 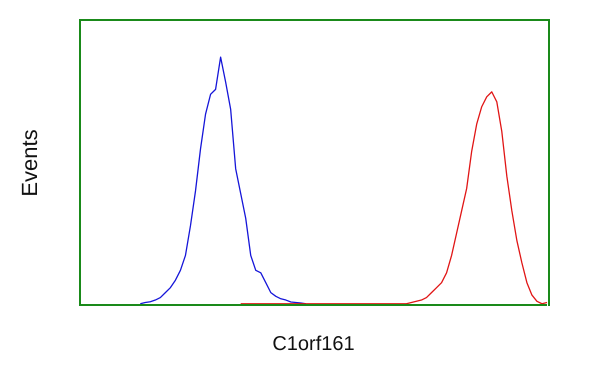 I want to click on y-axis-title: Events, so click(x=30, y=163).